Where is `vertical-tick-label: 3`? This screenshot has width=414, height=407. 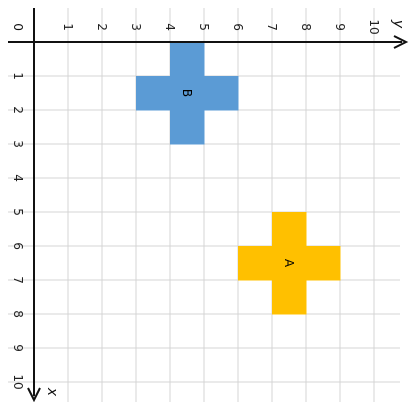 vertical-tick-label: 3 is located at coordinates (18, 144).